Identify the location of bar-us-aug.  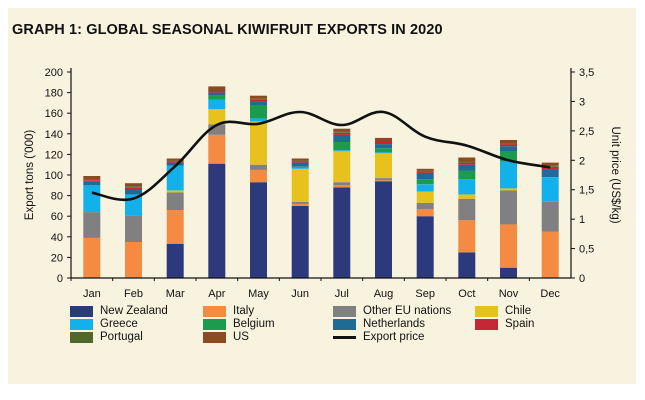
(383, 139).